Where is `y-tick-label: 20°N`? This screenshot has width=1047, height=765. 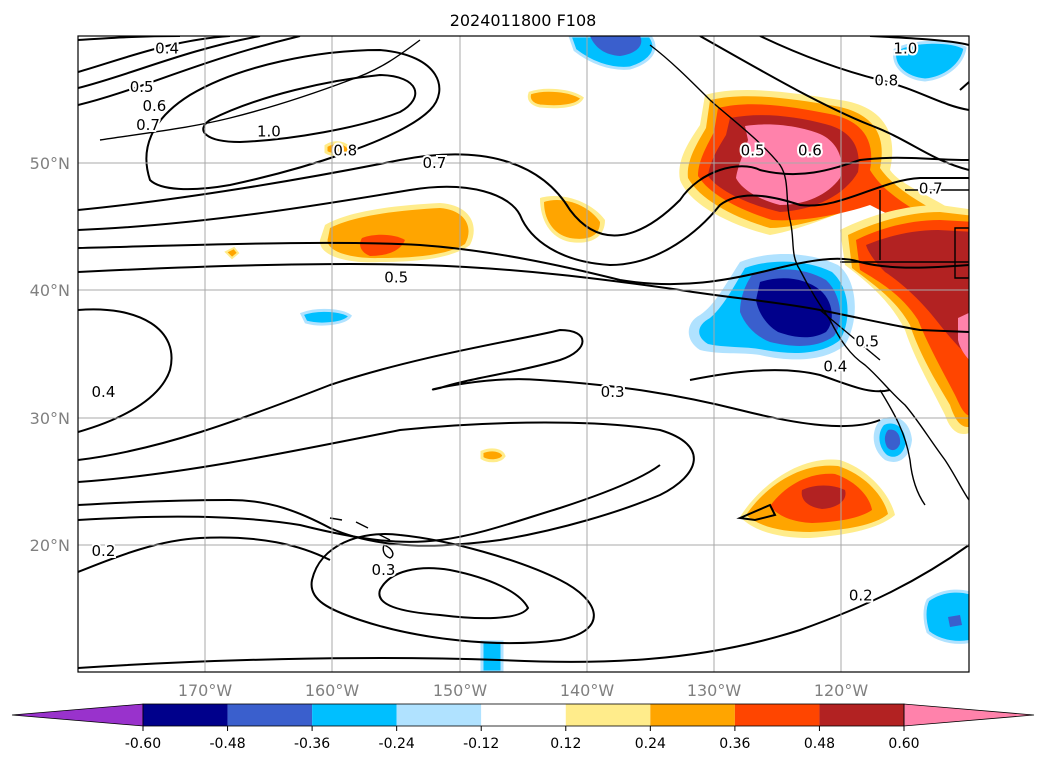 y-tick-label: 20°N is located at coordinates (50, 545).